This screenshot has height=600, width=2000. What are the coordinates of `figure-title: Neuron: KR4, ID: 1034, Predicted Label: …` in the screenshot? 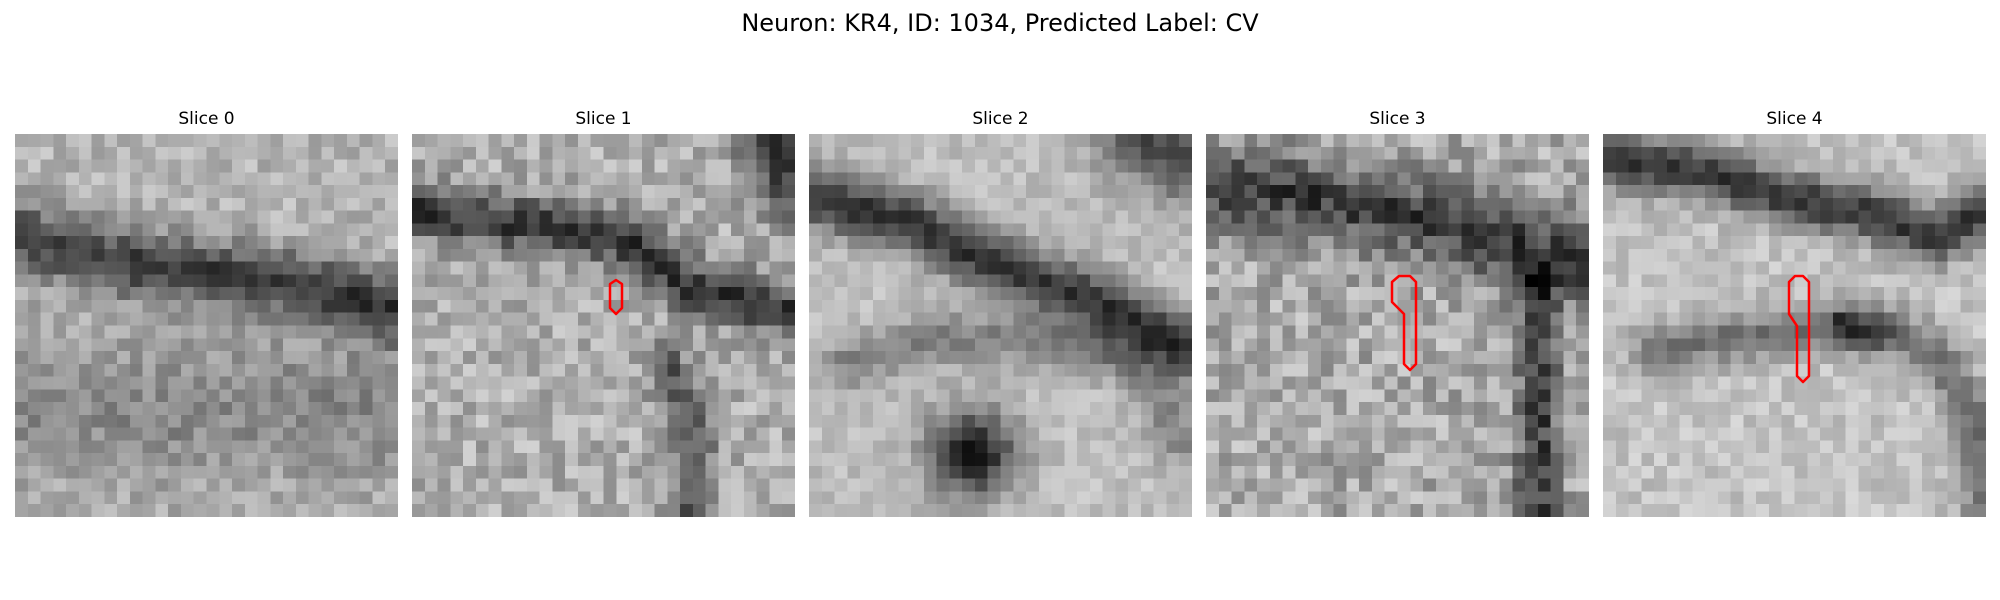 It's located at (1000, 23).